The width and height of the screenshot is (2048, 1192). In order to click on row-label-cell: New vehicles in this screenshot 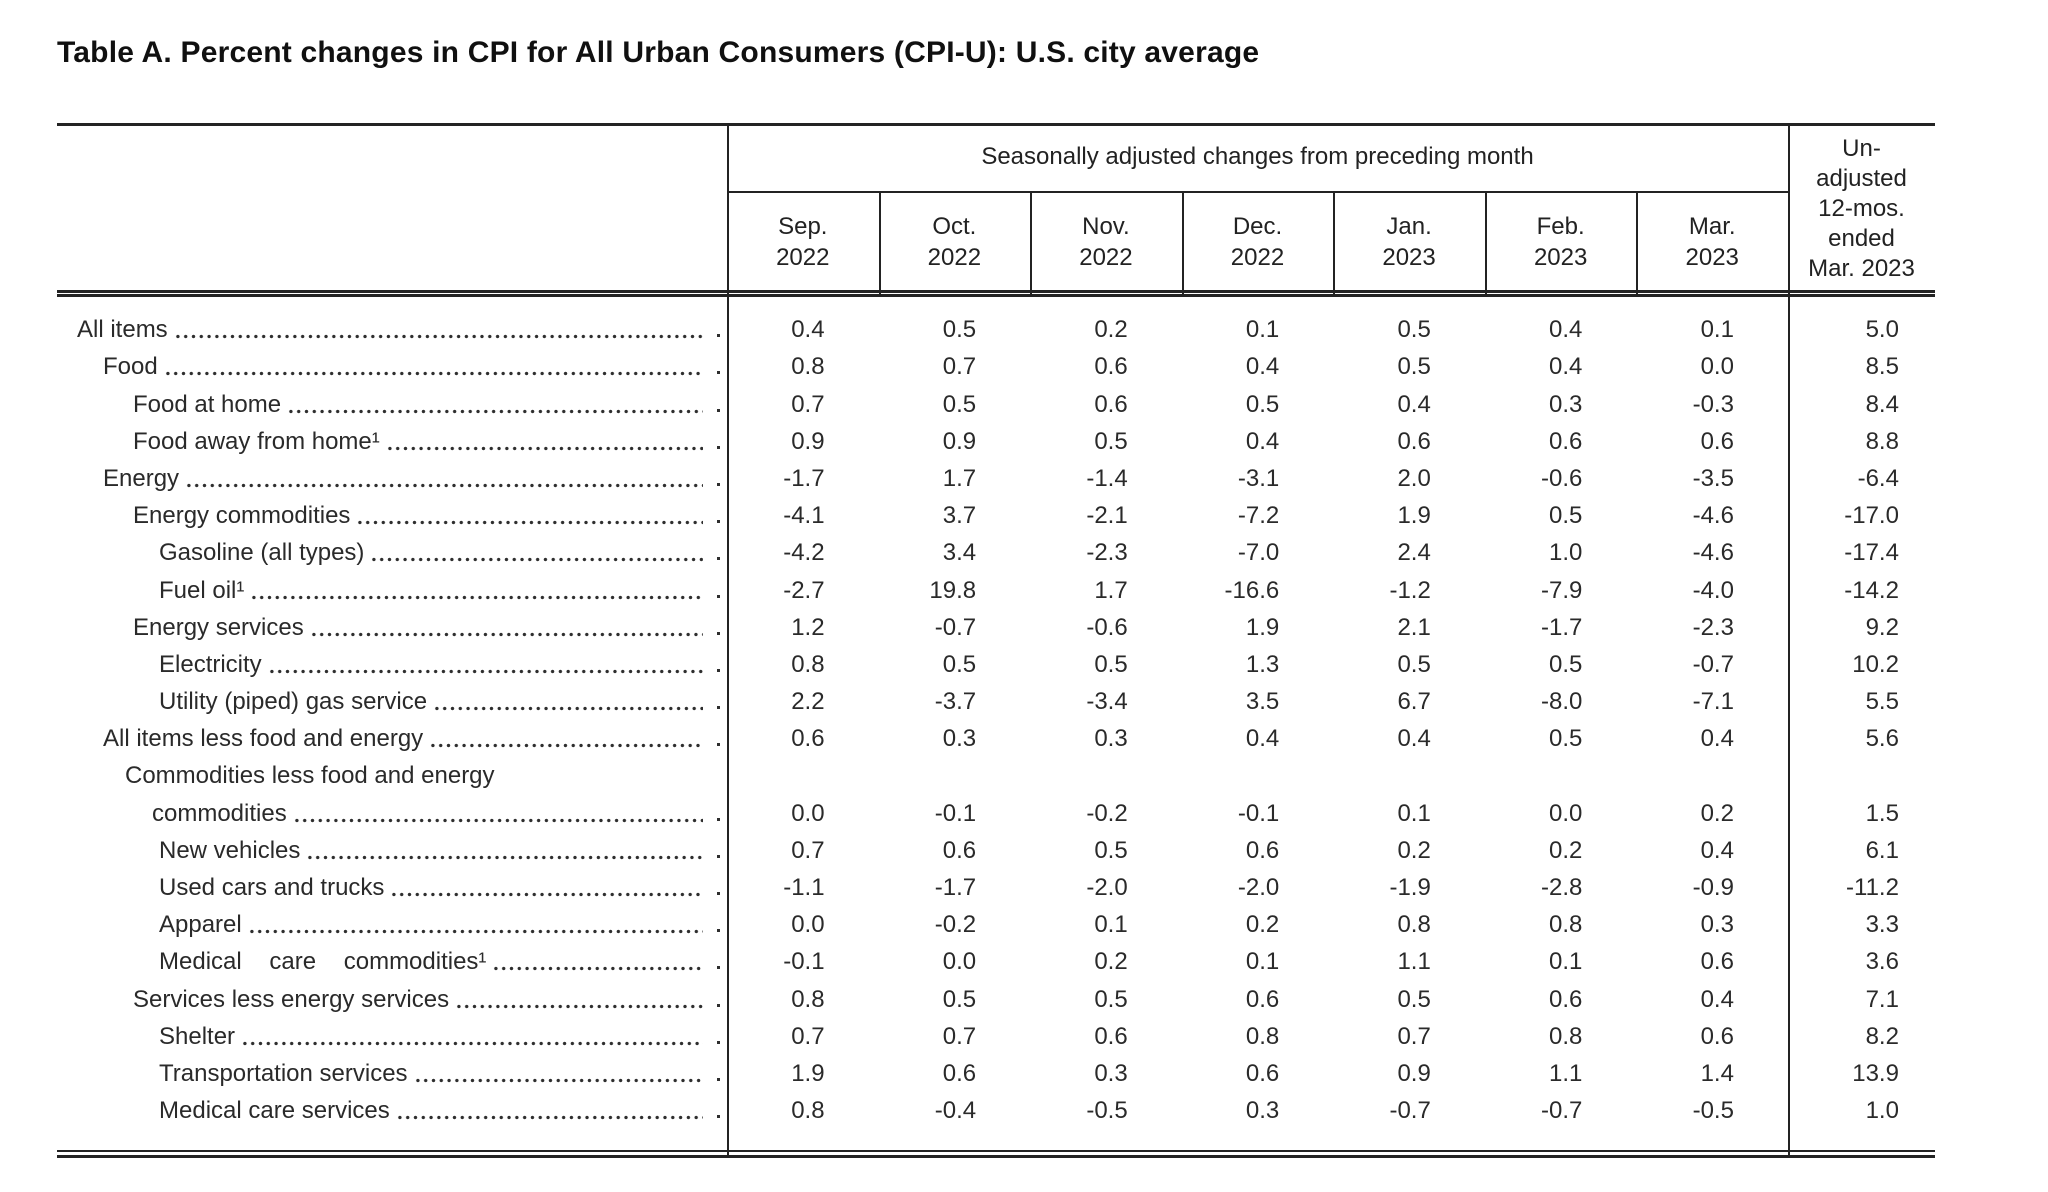, I will do `click(392, 850)`.